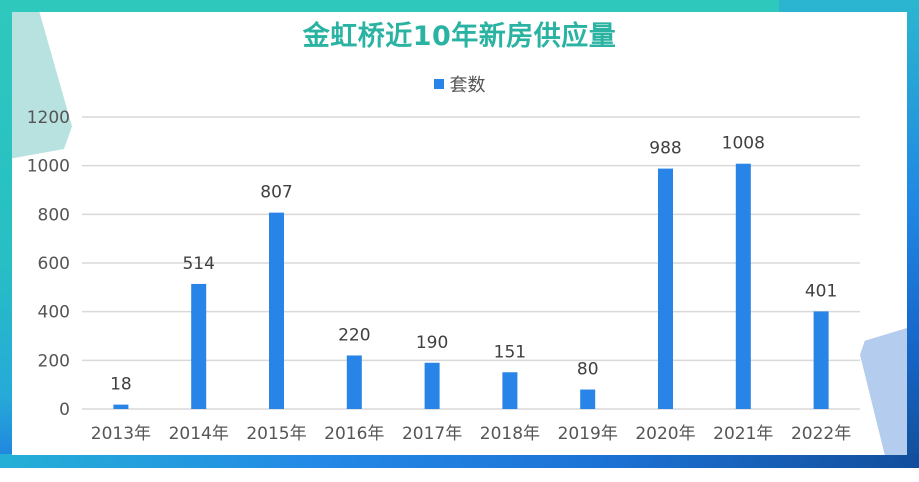  Describe the element at coordinates (354, 335) in the screenshot. I see `data-label: 220` at that location.